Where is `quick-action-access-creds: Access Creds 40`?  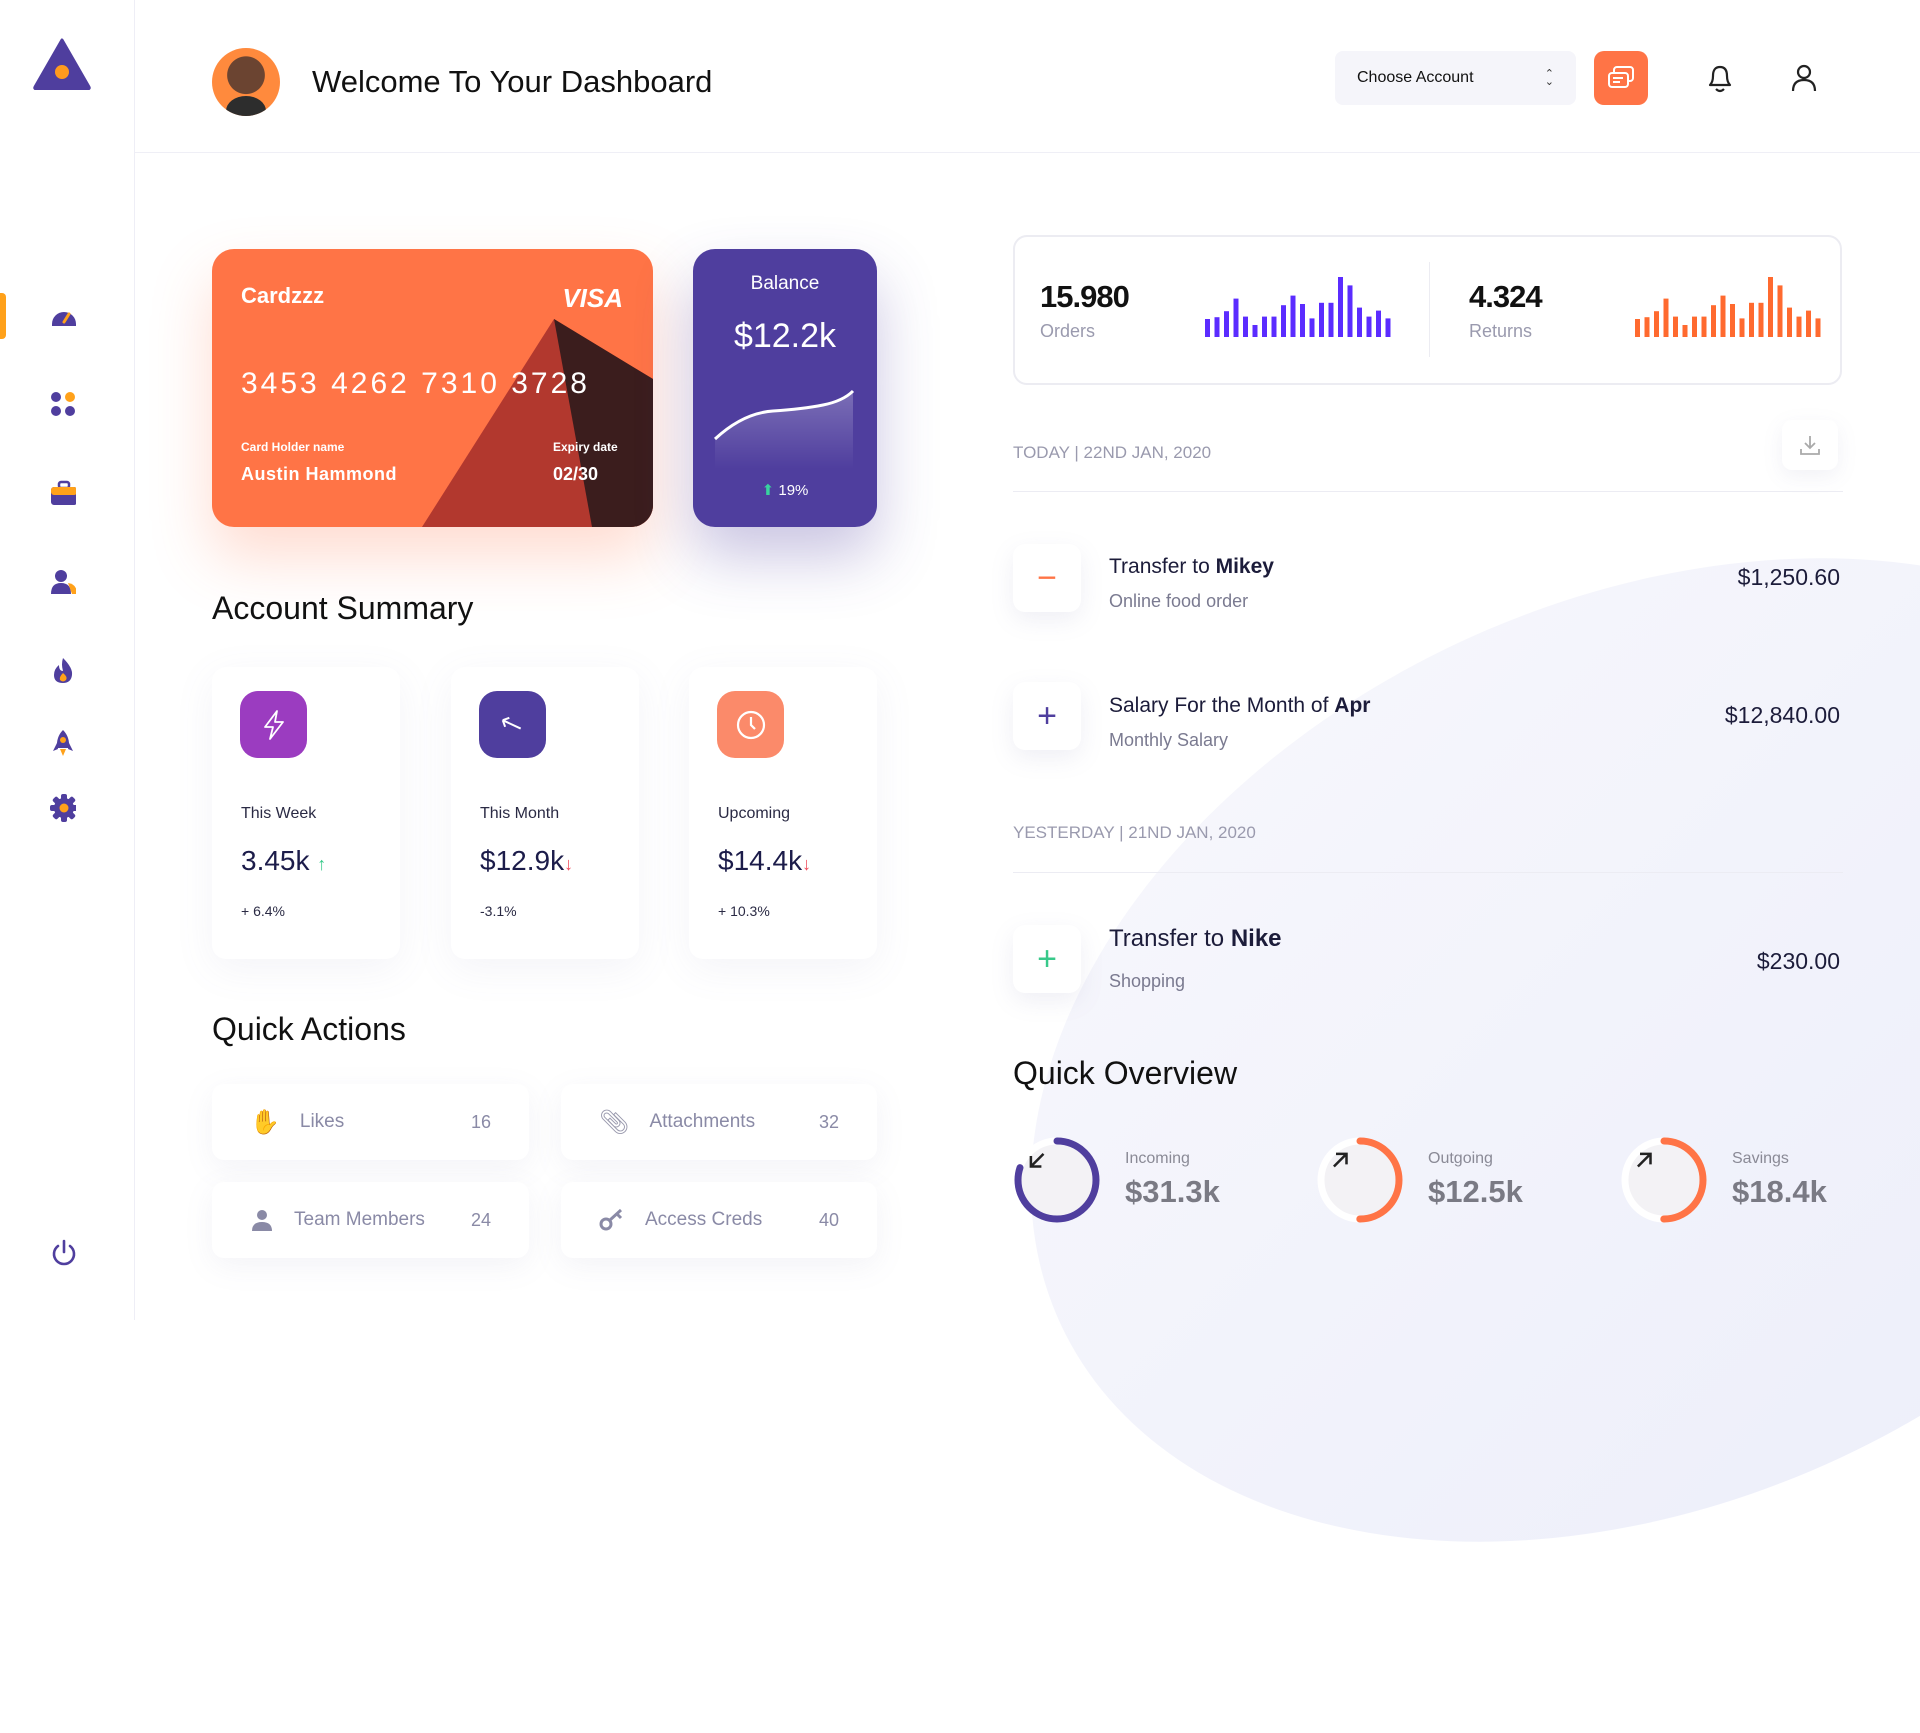
quick-action-access-creds: Access Creds 40 is located at coordinates (719, 1220).